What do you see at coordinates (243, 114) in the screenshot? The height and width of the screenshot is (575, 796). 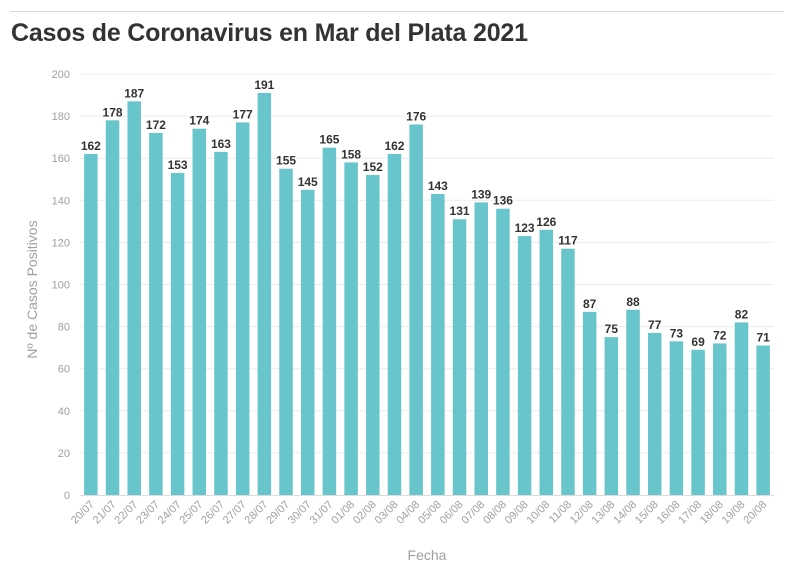 I see `data-label: 177` at bounding box center [243, 114].